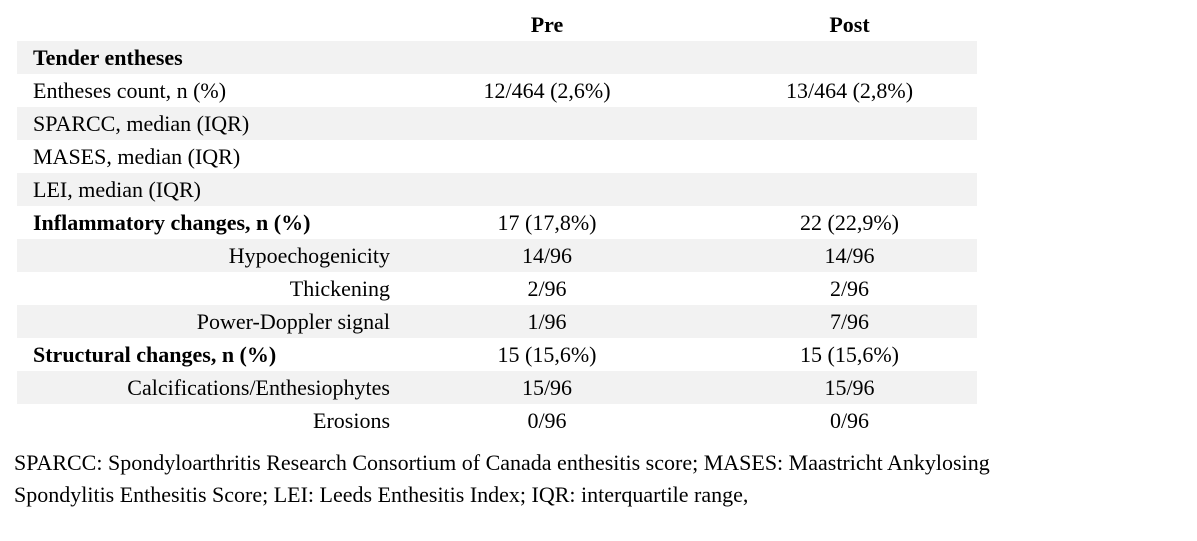 This screenshot has width=1197, height=541. I want to click on row-pre-value: 2/96, so click(547, 288).